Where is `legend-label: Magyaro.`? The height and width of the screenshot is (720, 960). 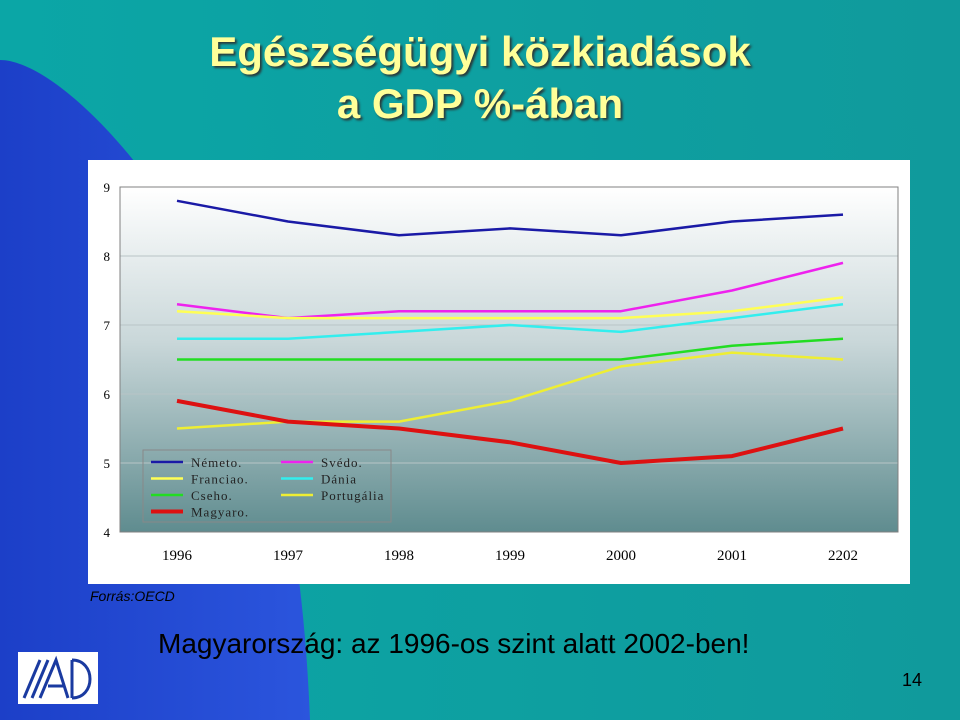 legend-label: Magyaro. is located at coordinates (220, 512).